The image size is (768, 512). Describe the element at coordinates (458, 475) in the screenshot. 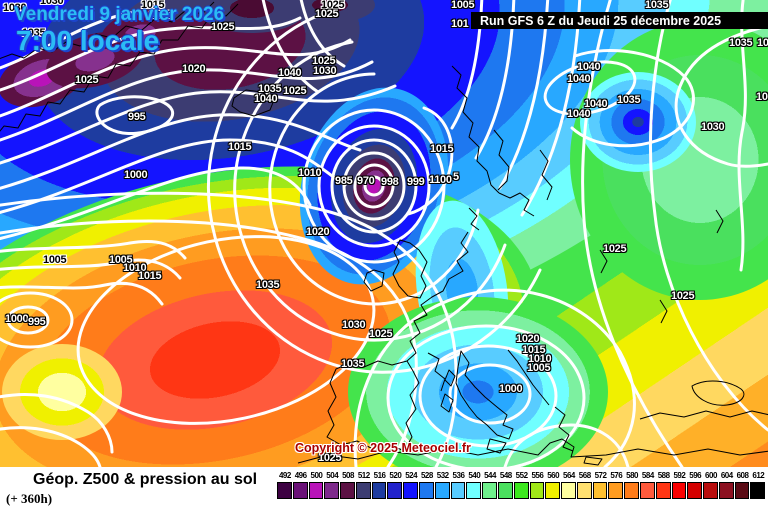

I see `colorbar-value: 536` at that location.